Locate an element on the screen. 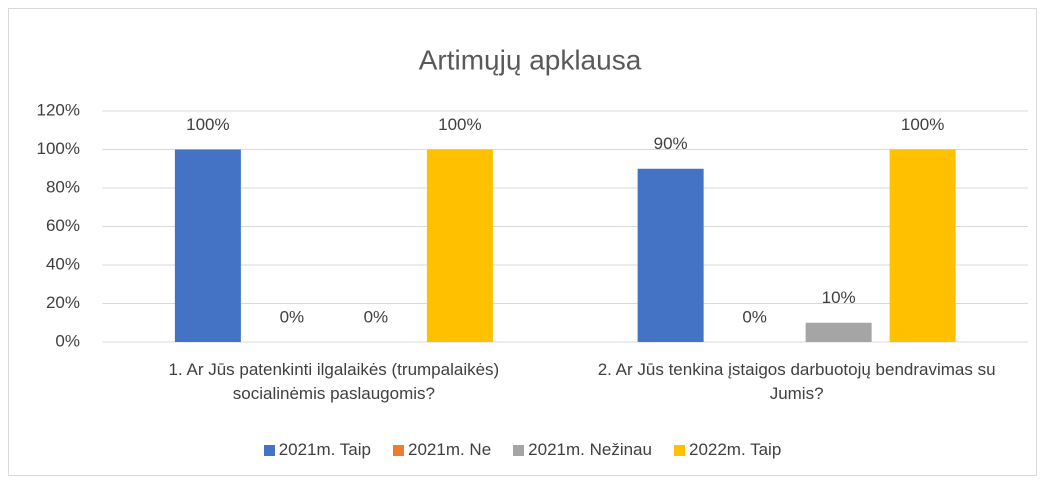 Image resolution: width=1045 pixels, height=484 pixels. legend-label: 2021m. Ne is located at coordinates (450, 449).